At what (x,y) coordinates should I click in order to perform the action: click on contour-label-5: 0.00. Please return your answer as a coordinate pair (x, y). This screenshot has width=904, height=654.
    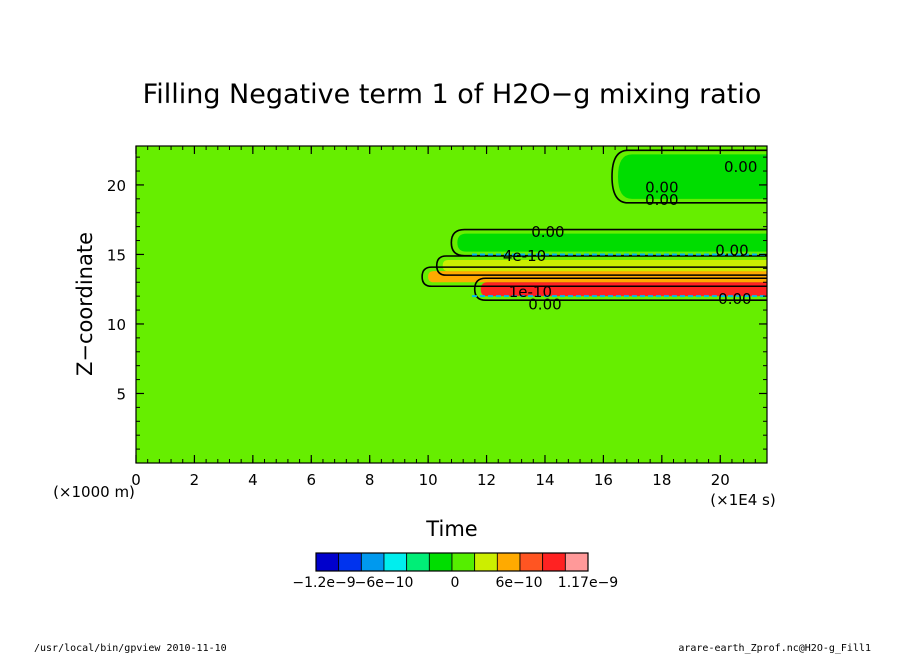
    Looking at the image, I should click on (731, 250).